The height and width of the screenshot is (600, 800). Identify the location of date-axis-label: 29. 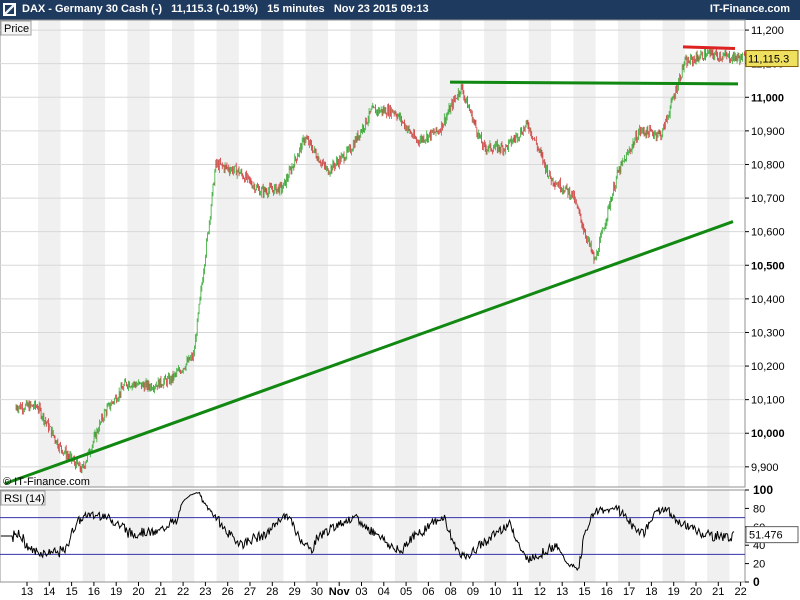
(294, 592).